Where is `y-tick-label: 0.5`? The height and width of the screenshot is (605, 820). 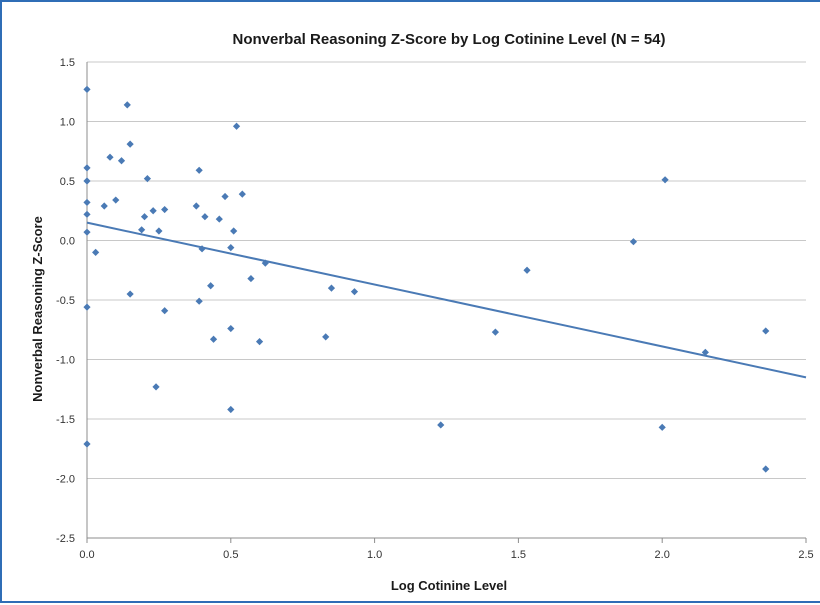
y-tick-label: 0.5 is located at coordinates (67, 182).